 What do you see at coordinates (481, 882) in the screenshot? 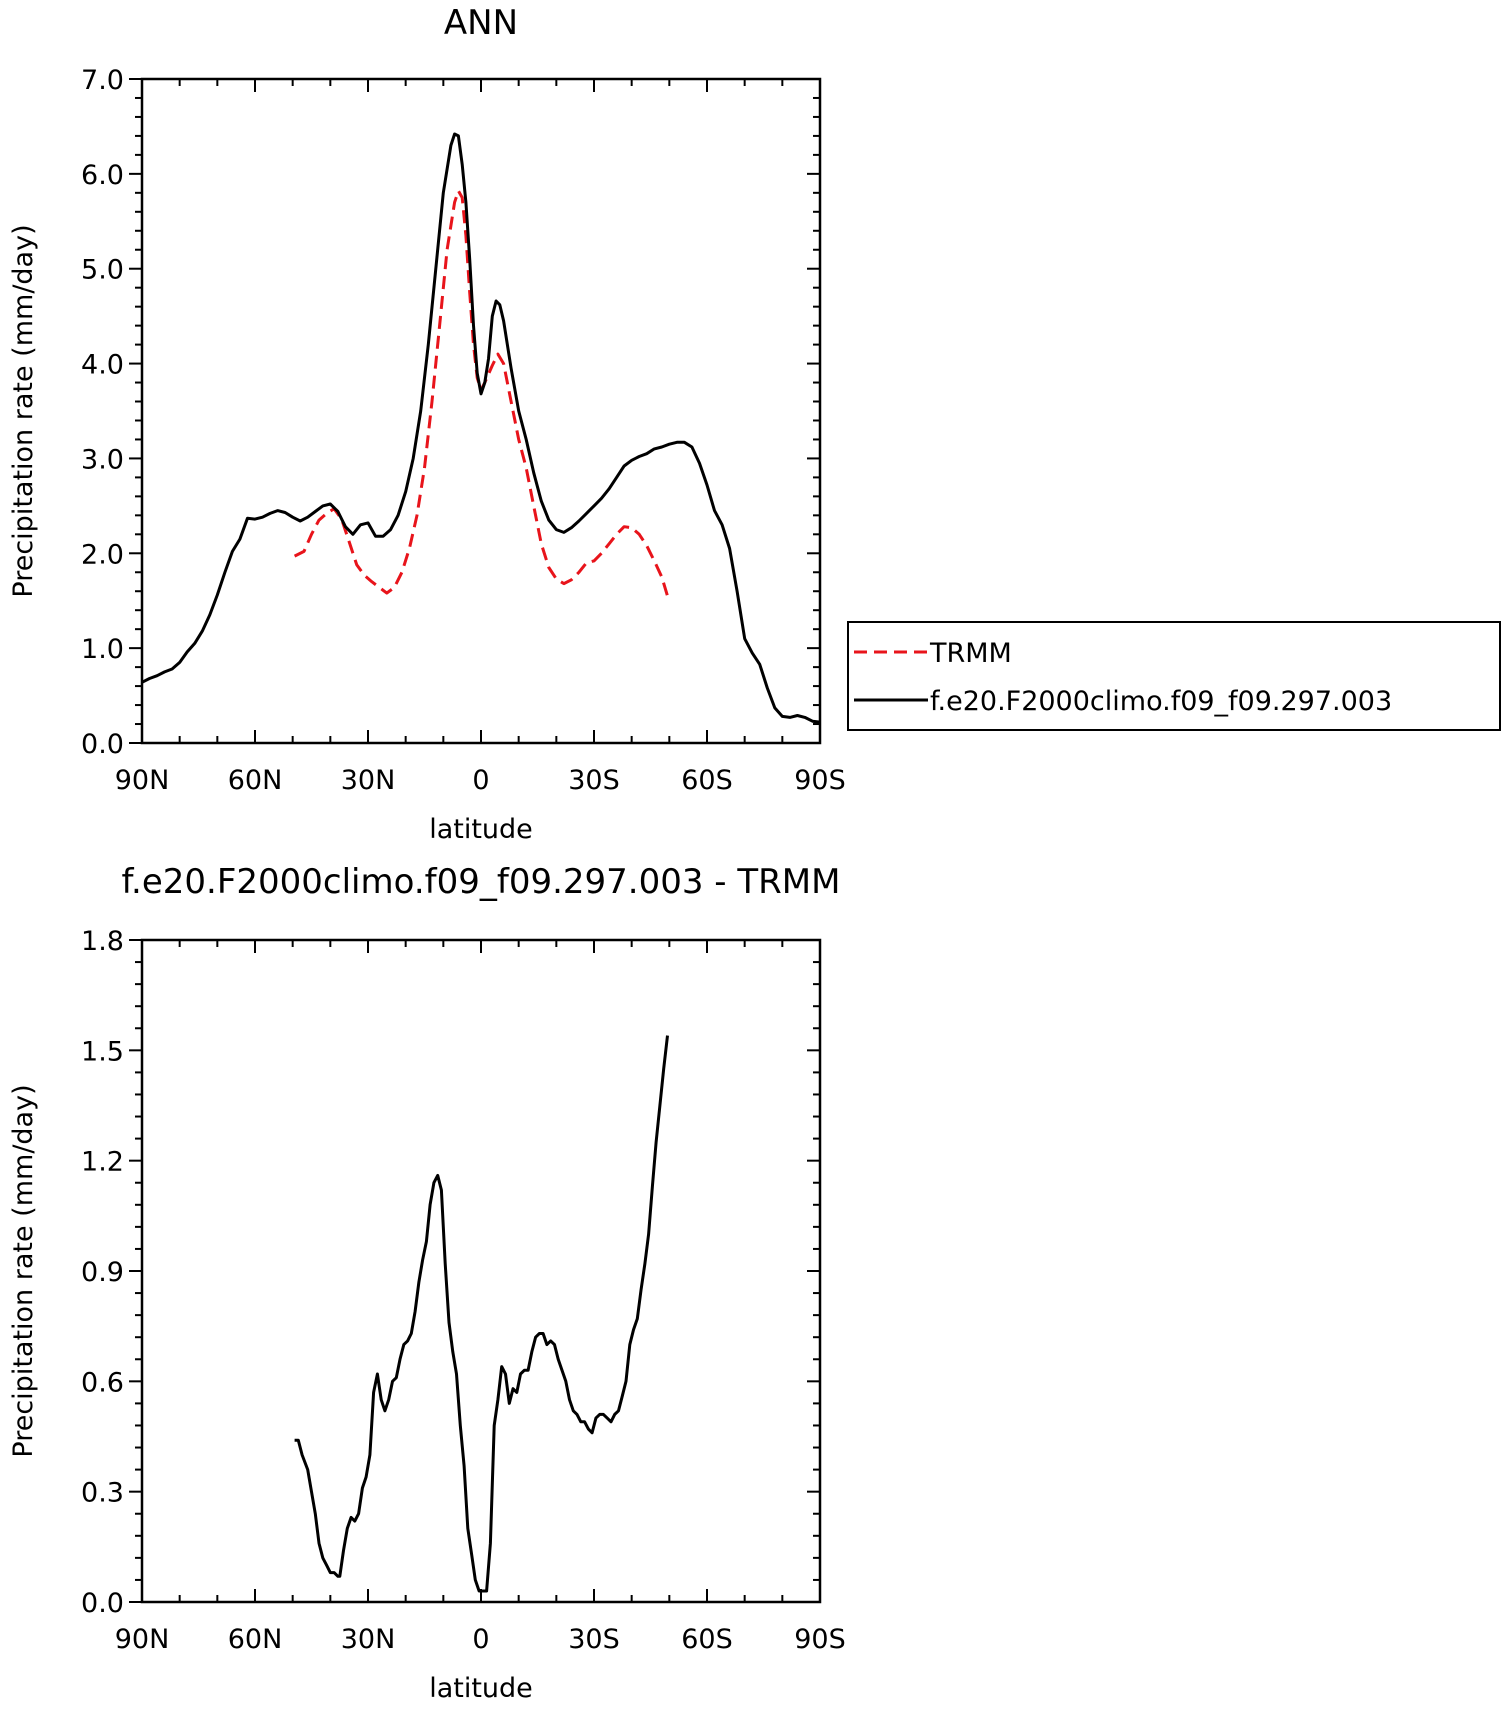
I see `chart-title: f.e20.F2000climo.f09_f09.297.003 - TRMM` at bounding box center [481, 882].